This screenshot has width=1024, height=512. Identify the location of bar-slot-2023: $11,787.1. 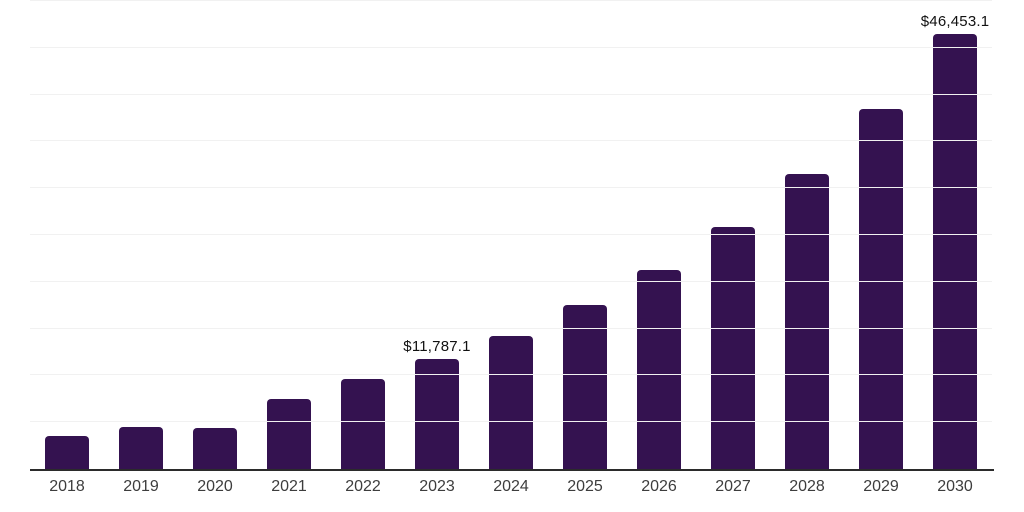
(437, 235).